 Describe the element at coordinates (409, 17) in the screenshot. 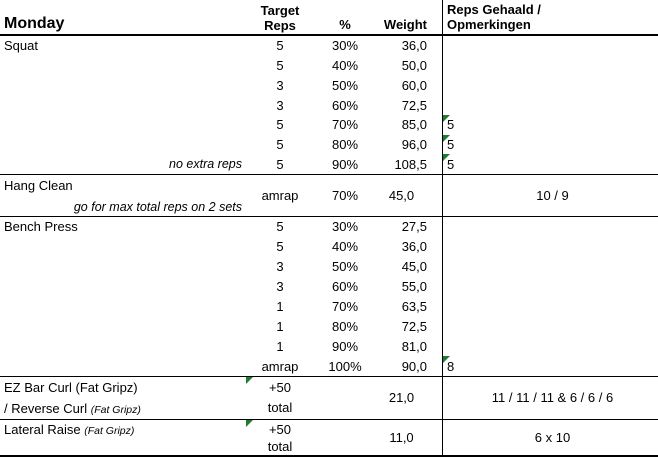

I see `weight-header-cell: Weight` at that location.